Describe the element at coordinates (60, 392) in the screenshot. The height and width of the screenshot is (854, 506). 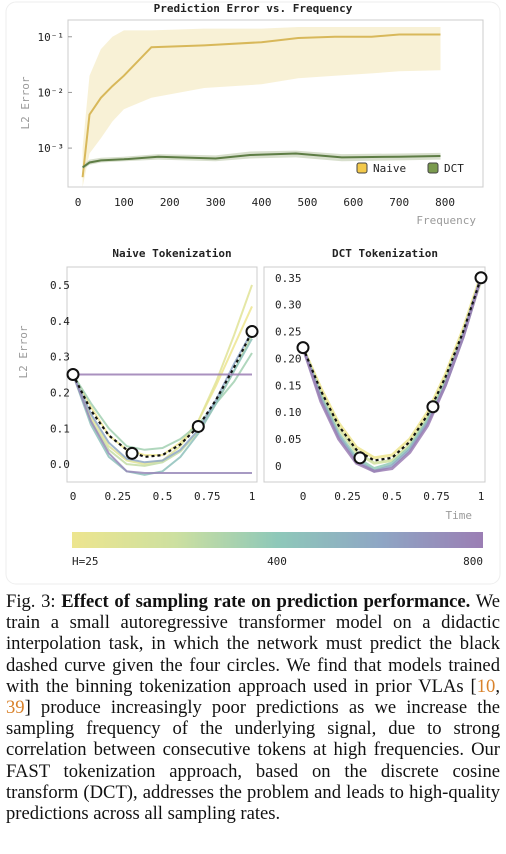
I see `naive-y-tick-label: 0.2` at that location.